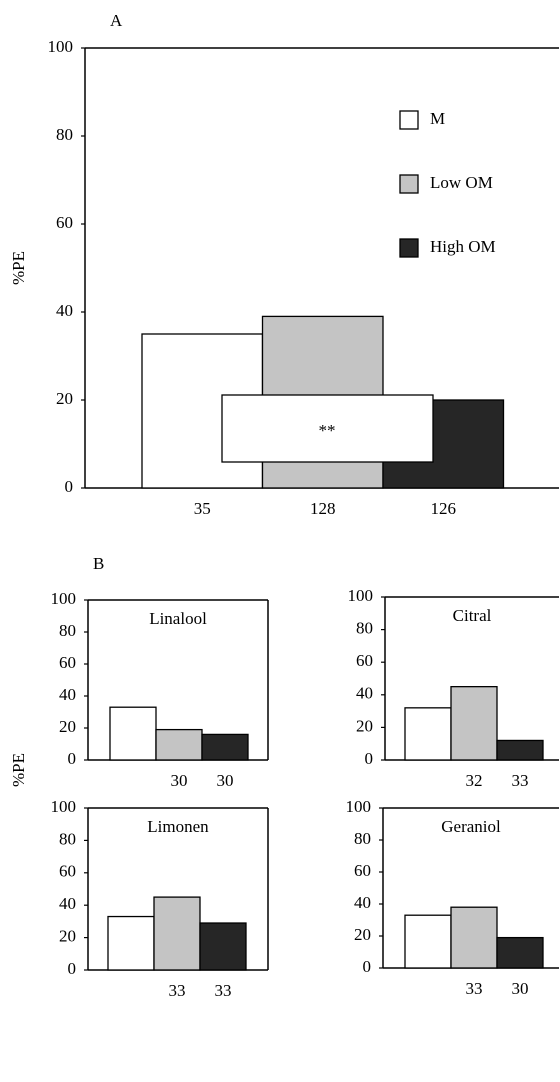  Describe the element at coordinates (461, 182) in the screenshot. I see `legend-label: Low OM` at that location.